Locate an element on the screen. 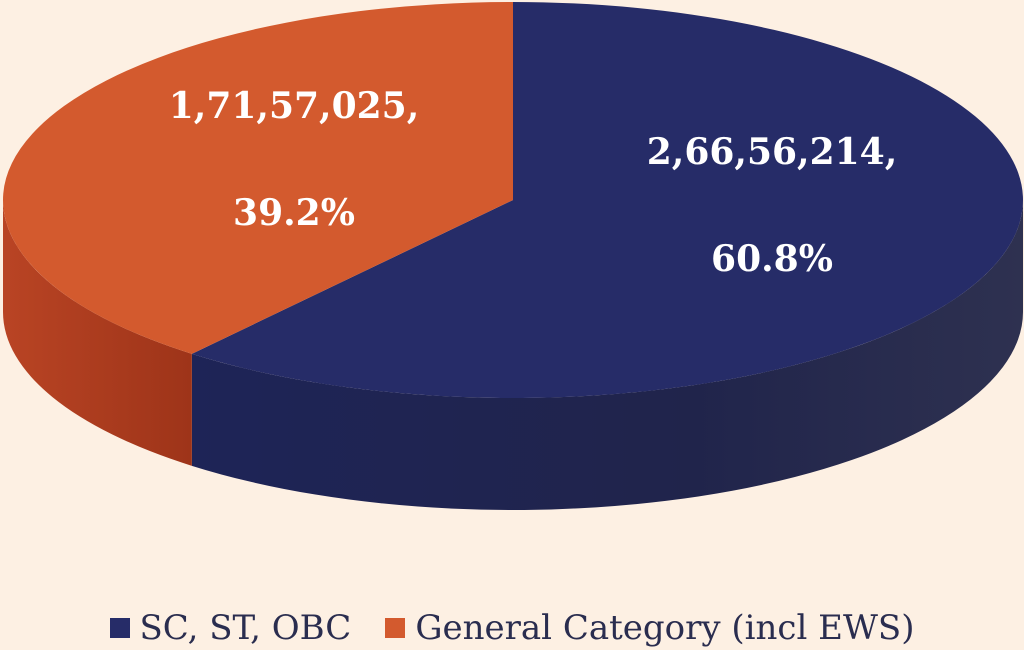  legend: SC, ST, OBC General Category (incl EWS) is located at coordinates (512, 628).